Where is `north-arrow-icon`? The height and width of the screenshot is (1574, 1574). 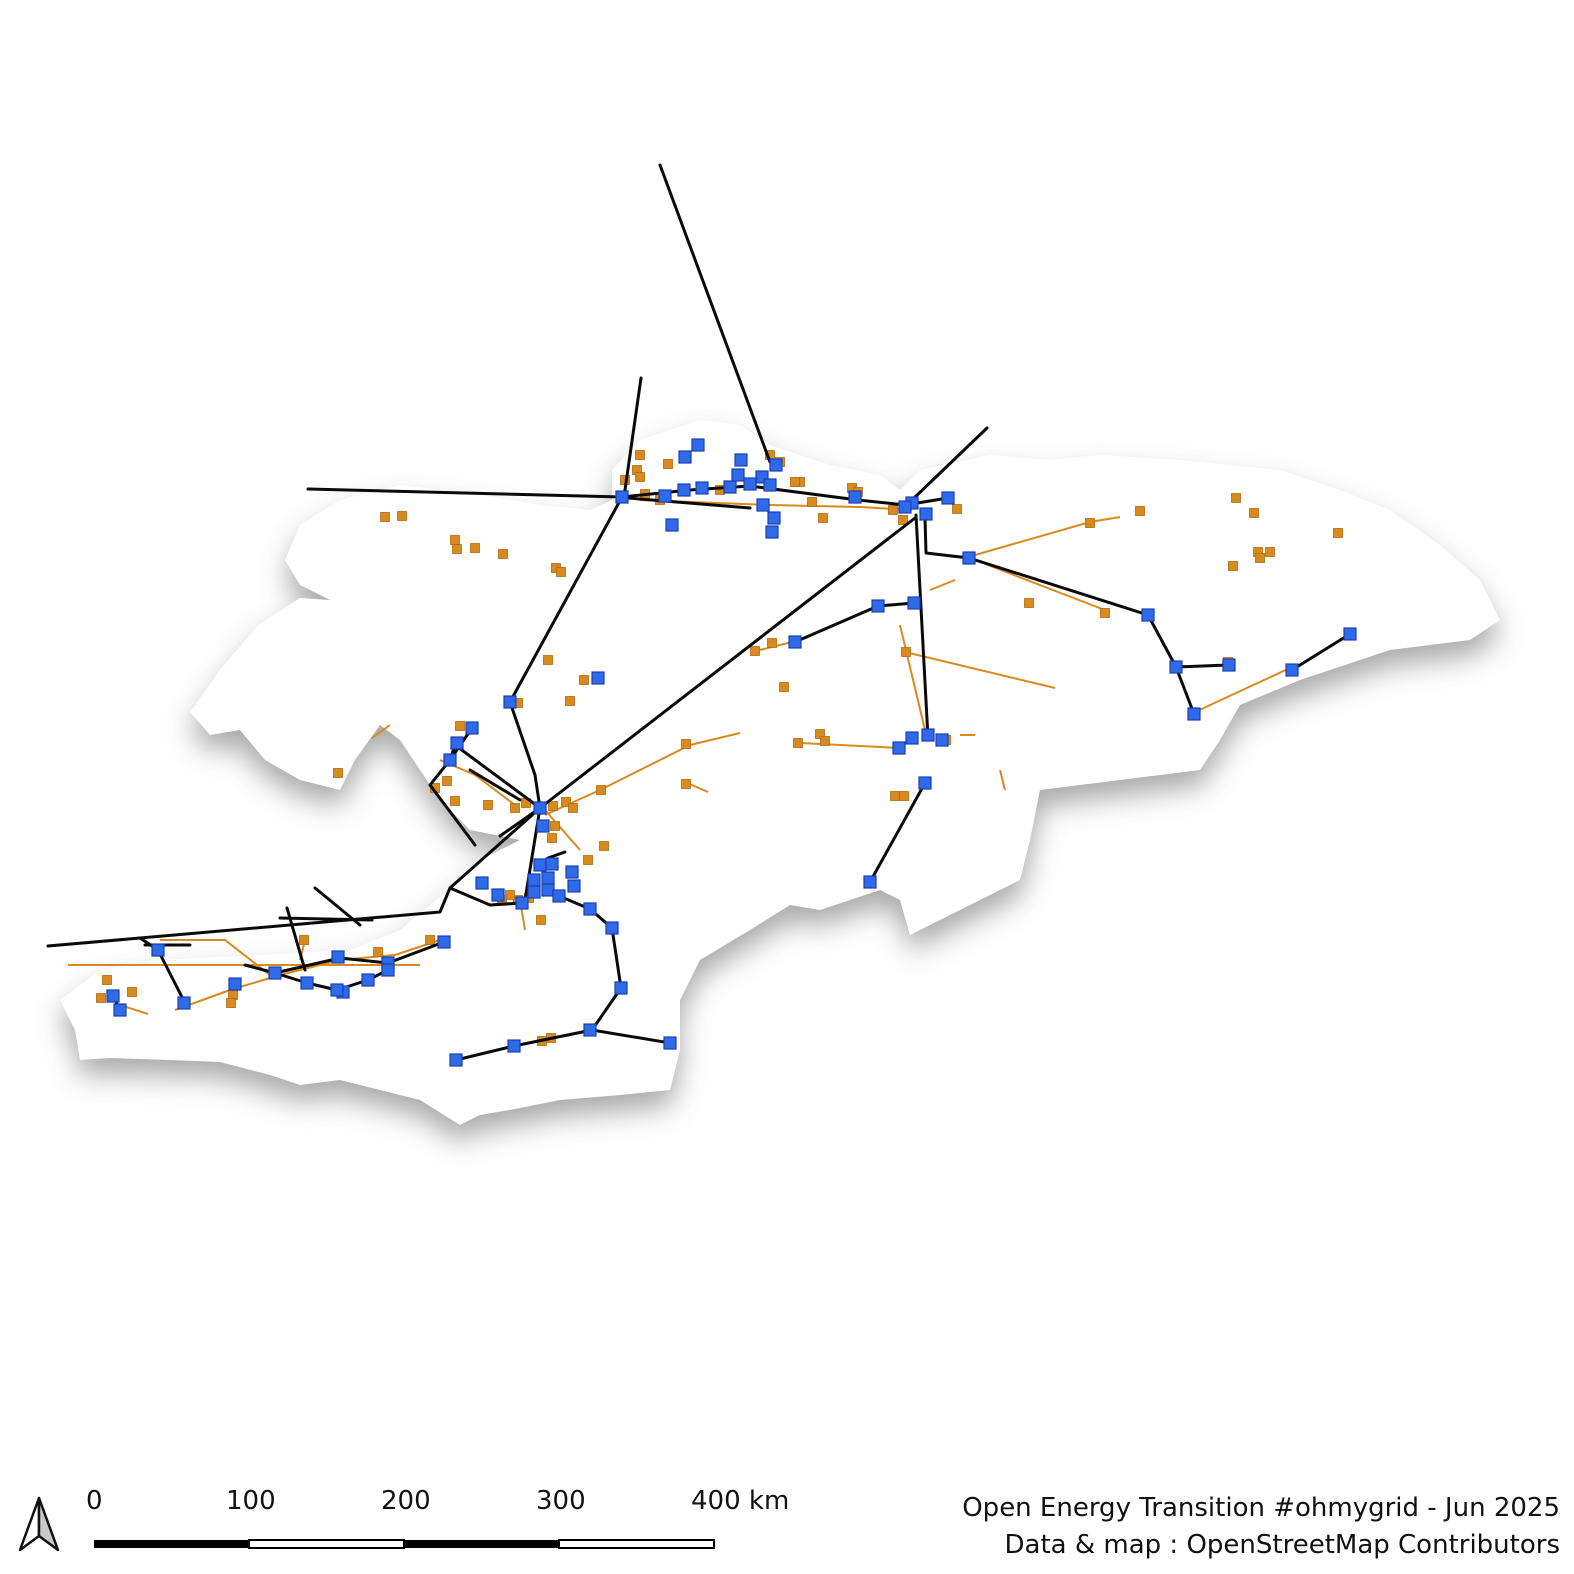
north-arrow-icon is located at coordinates (39, 1524).